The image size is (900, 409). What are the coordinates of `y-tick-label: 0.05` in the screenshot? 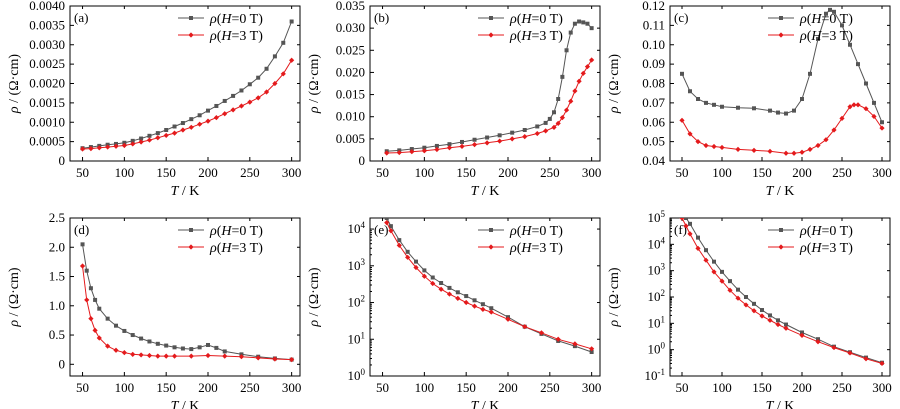 It's located at (653, 141).